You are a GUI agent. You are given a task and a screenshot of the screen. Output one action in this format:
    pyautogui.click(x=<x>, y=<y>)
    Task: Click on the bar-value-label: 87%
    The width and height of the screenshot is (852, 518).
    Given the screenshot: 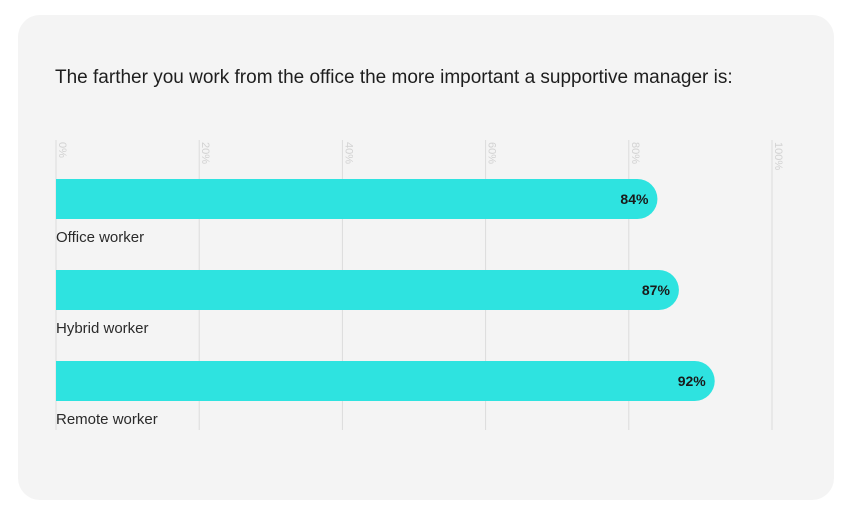 What is the action you would take?
    pyautogui.click(x=656, y=290)
    